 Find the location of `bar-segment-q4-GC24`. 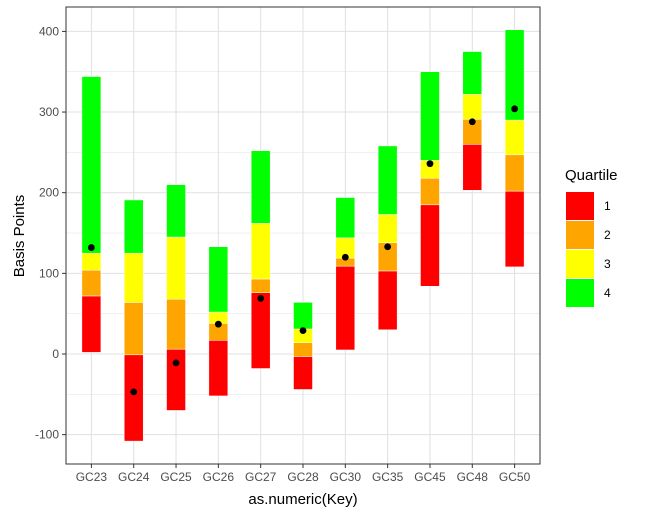

bar-segment-q4-GC24 is located at coordinates (133, 226).